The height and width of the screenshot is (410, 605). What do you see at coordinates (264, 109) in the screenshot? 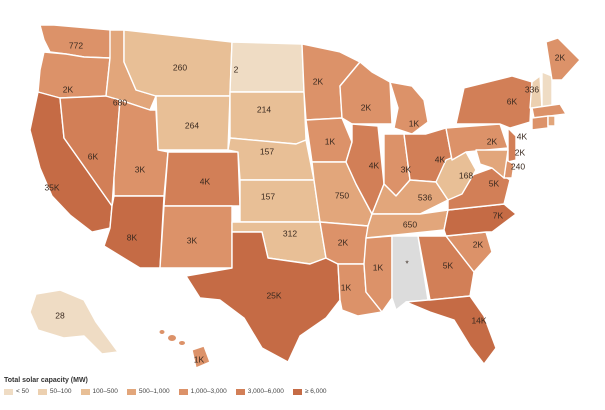
I see `state-label-sd: 214` at bounding box center [264, 109].